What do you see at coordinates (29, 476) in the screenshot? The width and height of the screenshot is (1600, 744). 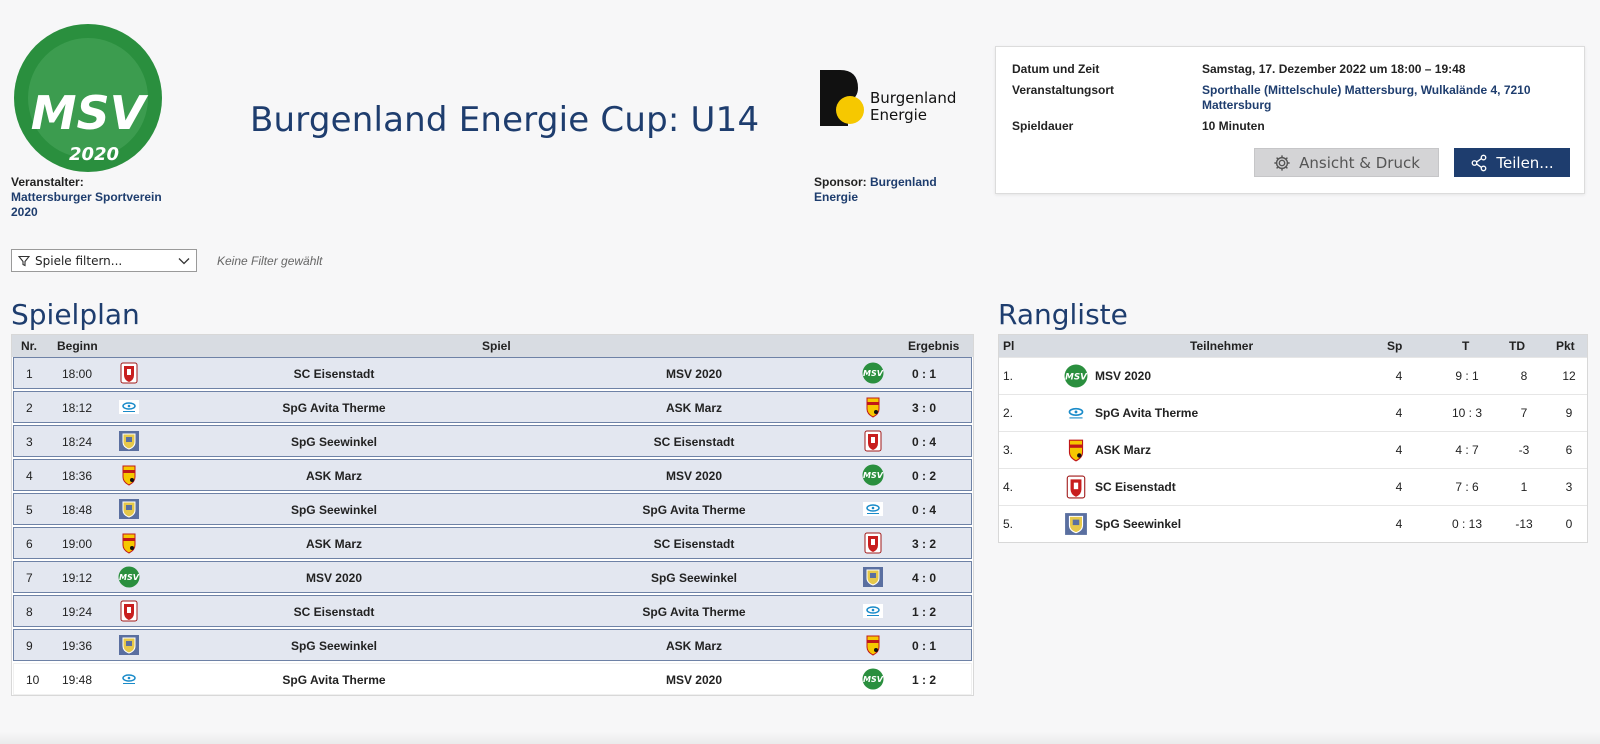 I see `game-number: 4` at bounding box center [29, 476].